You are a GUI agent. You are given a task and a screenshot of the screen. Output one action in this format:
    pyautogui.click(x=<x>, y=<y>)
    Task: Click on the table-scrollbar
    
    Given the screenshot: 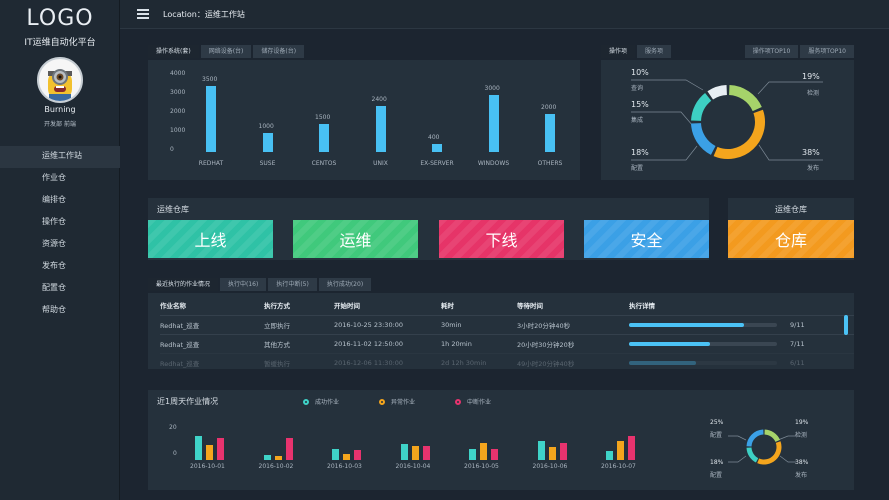 What is the action you would take?
    pyautogui.click(x=846, y=325)
    